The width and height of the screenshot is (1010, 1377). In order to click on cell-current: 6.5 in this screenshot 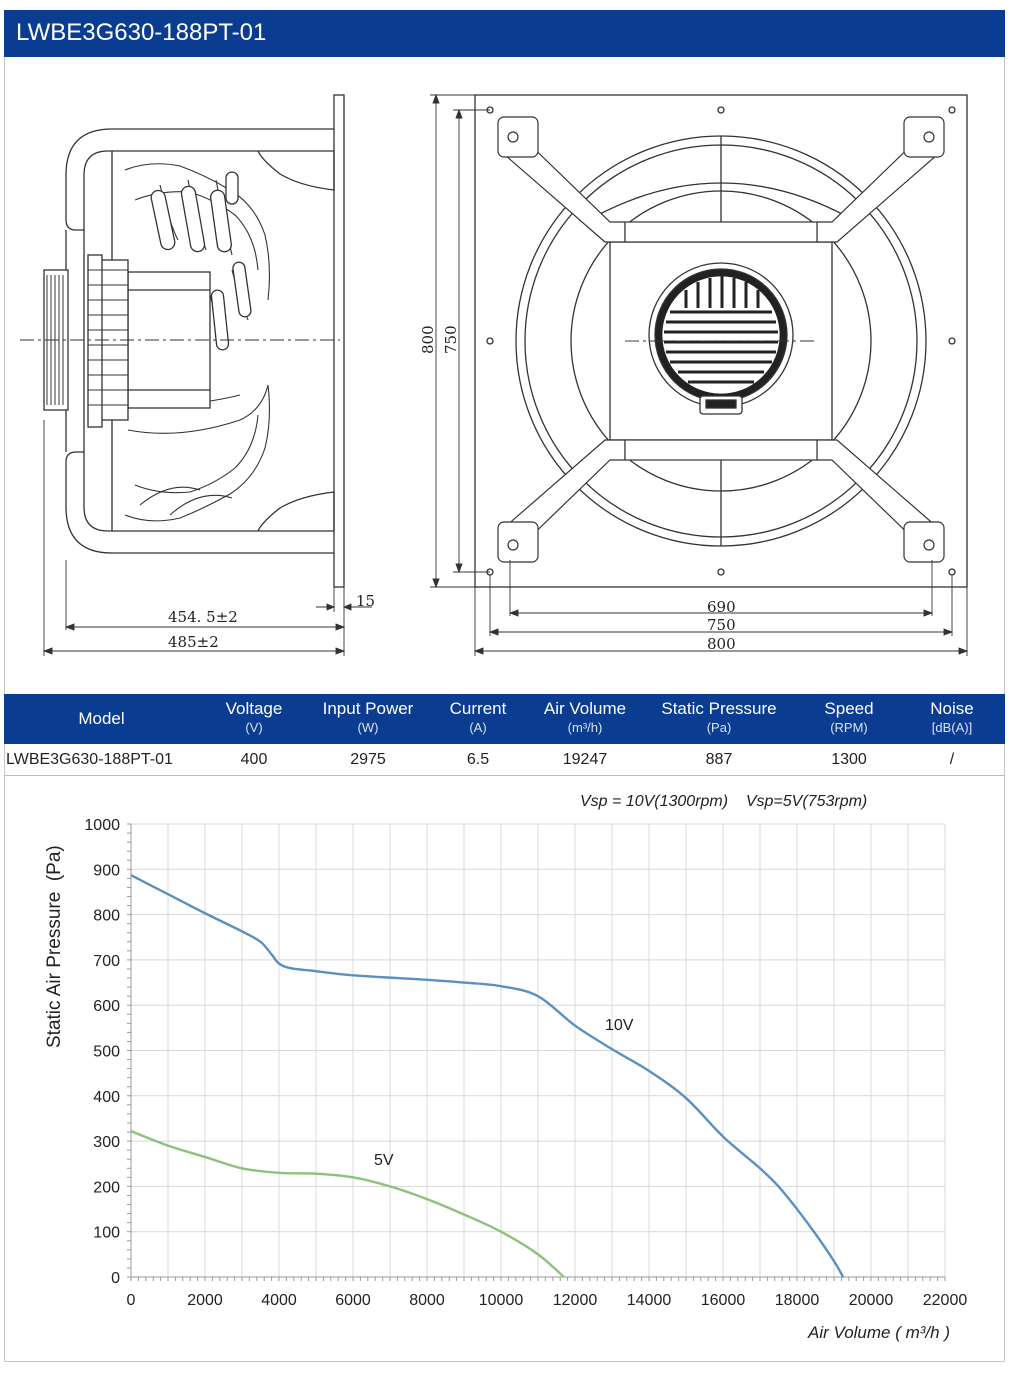, I will do `click(478, 759)`.